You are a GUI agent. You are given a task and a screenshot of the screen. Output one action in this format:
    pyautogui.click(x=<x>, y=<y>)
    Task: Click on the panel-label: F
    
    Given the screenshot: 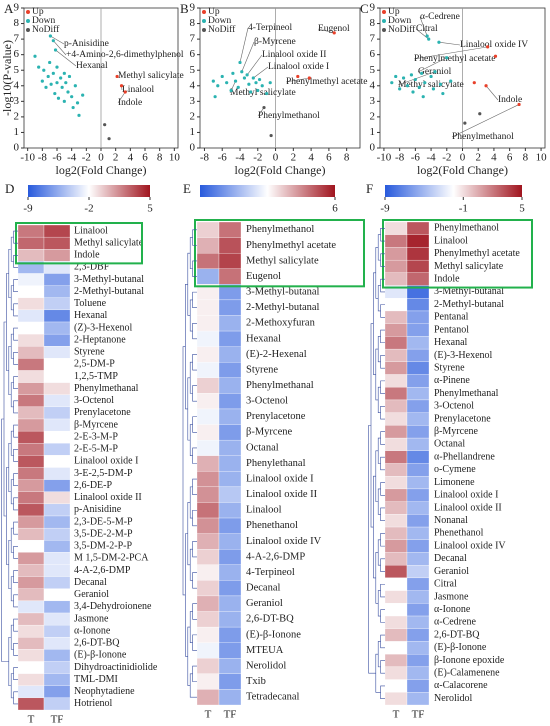 What is the action you would take?
    pyautogui.click(x=369, y=188)
    